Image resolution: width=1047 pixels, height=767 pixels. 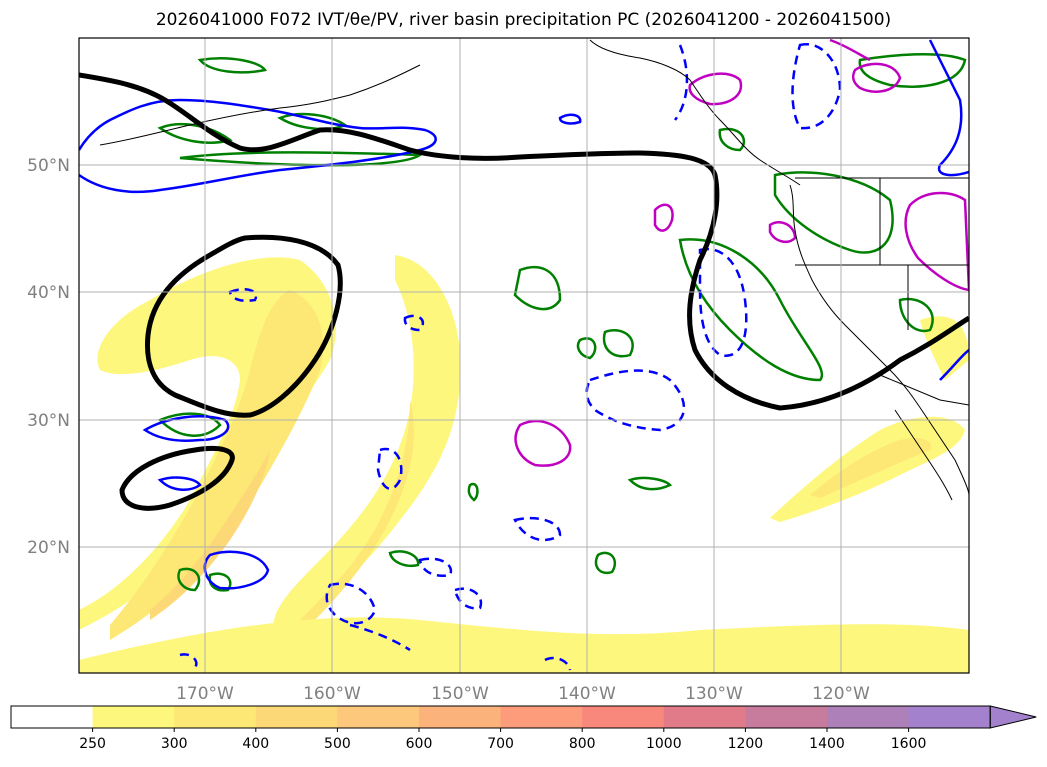 What do you see at coordinates (255, 744) in the screenshot?
I see `colorbar-tick-label: 400` at bounding box center [255, 744].